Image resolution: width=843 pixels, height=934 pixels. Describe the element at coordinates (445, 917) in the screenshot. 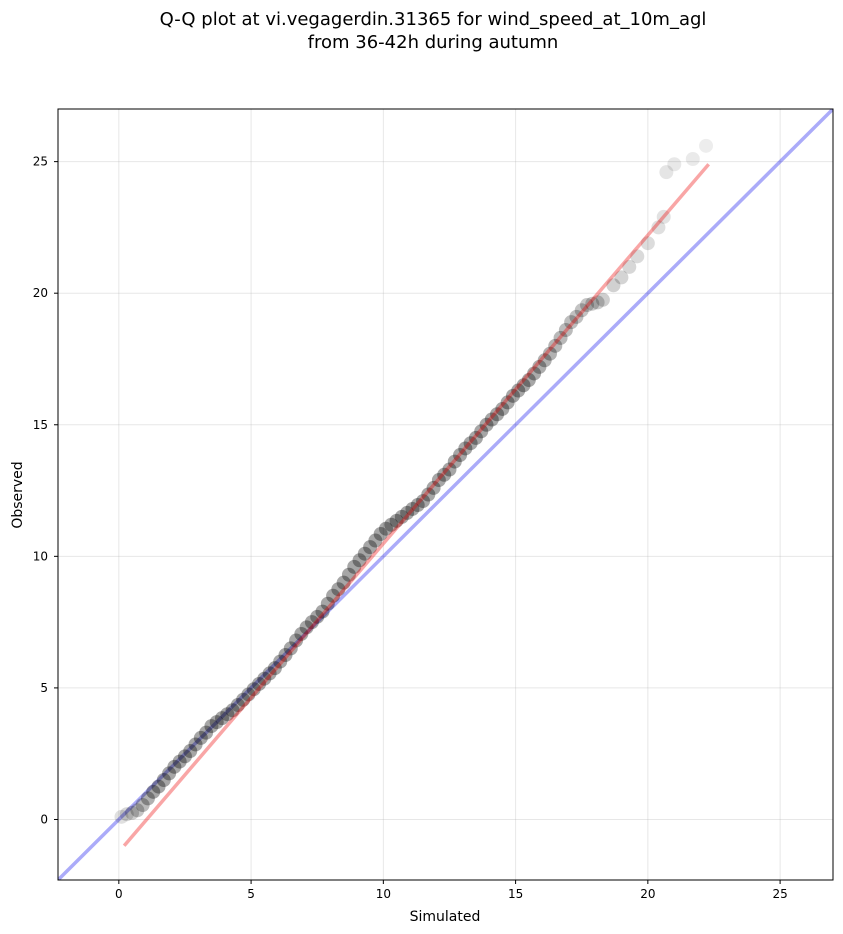

I see `x-axis-label: Simulated` at that location.